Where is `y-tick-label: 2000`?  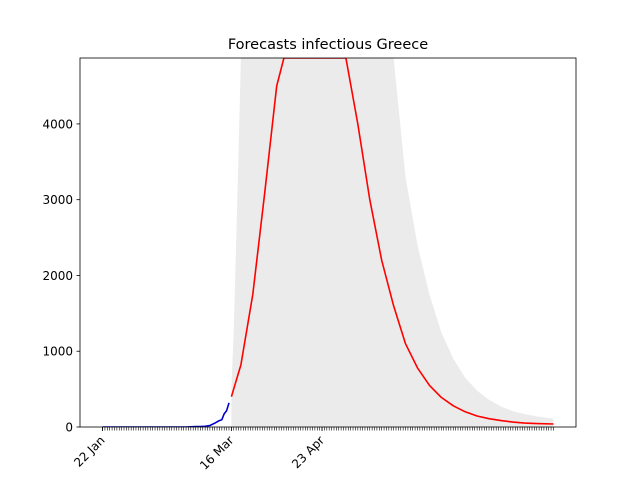
y-tick-label: 2000 is located at coordinates (57, 276).